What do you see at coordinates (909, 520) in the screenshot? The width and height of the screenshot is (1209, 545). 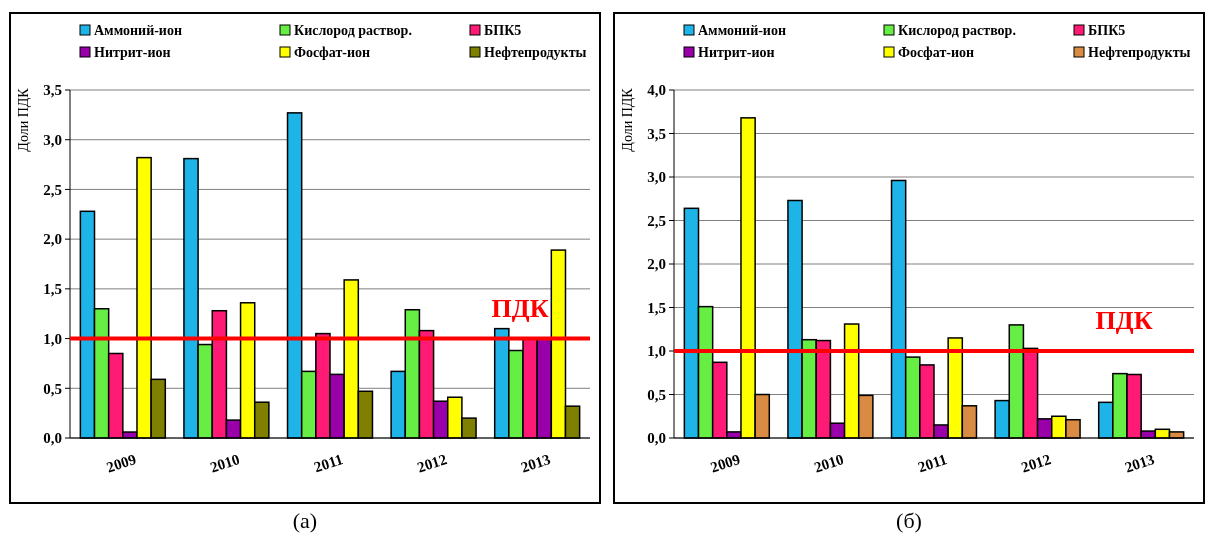 I see `text: (б)` at bounding box center [909, 520].